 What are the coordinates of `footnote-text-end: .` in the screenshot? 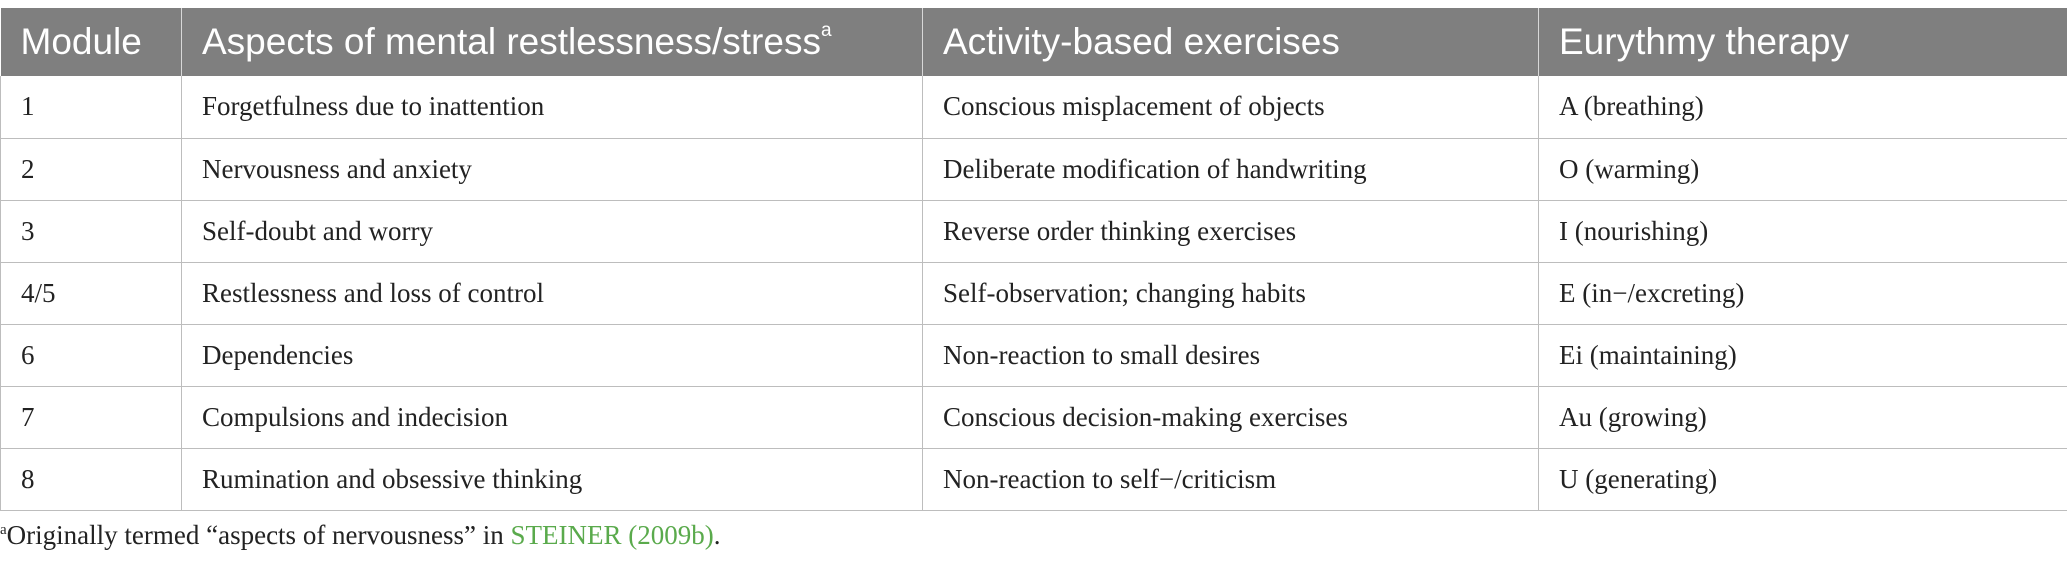 It's located at (717, 535).